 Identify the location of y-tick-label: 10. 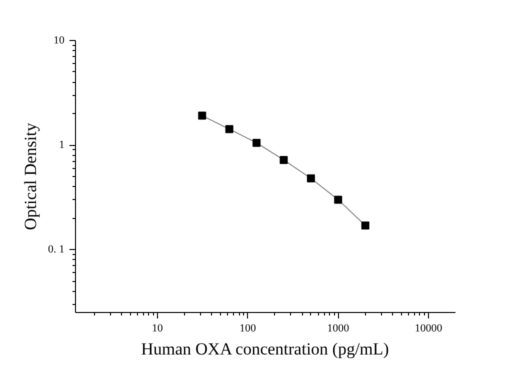
(59, 40).